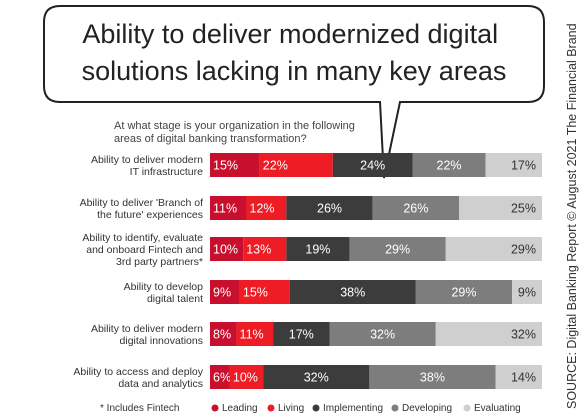 Image resolution: width=585 pixels, height=419 pixels. Describe the element at coordinates (262, 209) in the screenshot. I see `data-label: 12%` at that location.